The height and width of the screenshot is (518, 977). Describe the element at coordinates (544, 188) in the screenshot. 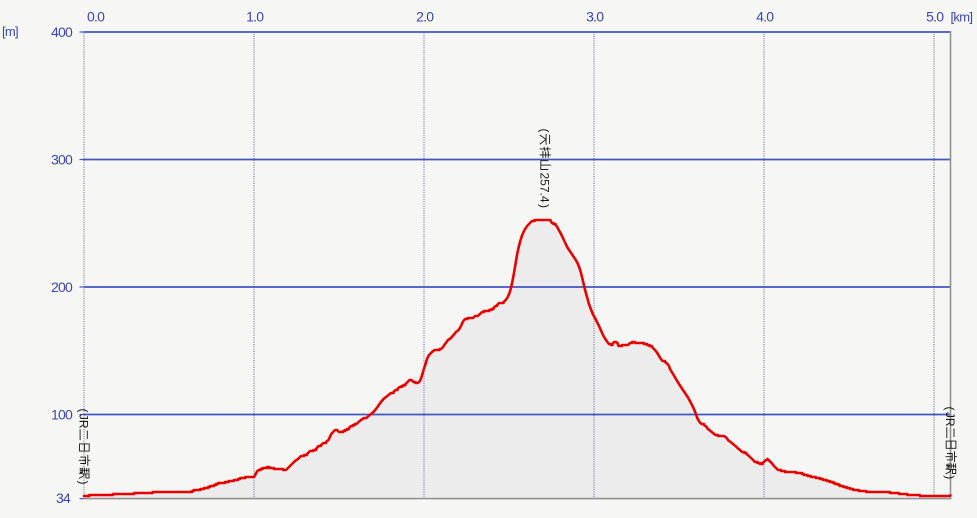

I see `svg-text: 257.4` at that location.